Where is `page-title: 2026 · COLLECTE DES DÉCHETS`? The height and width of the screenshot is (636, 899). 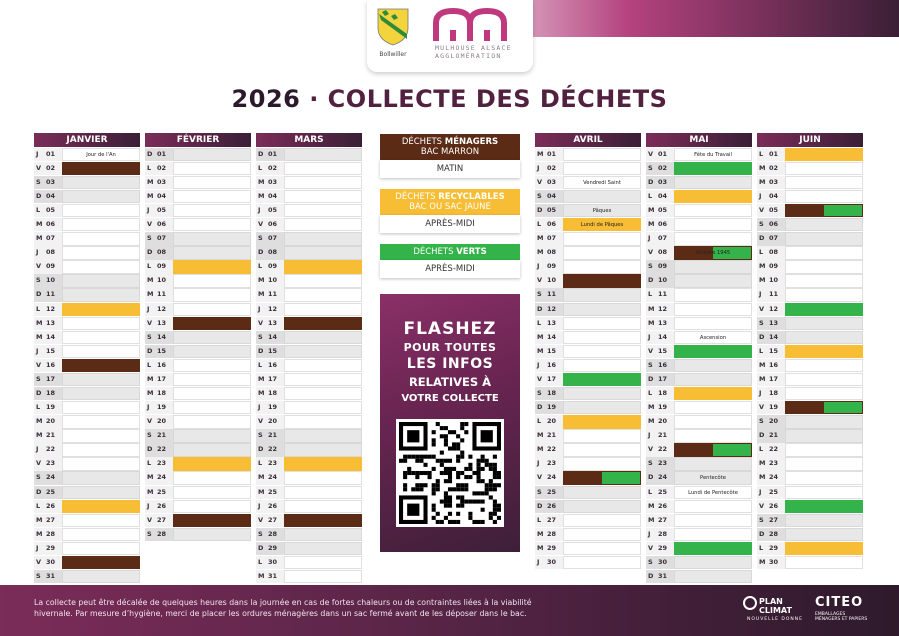 page-title: 2026 · COLLECTE DES DÉCHETS is located at coordinates (449, 99).